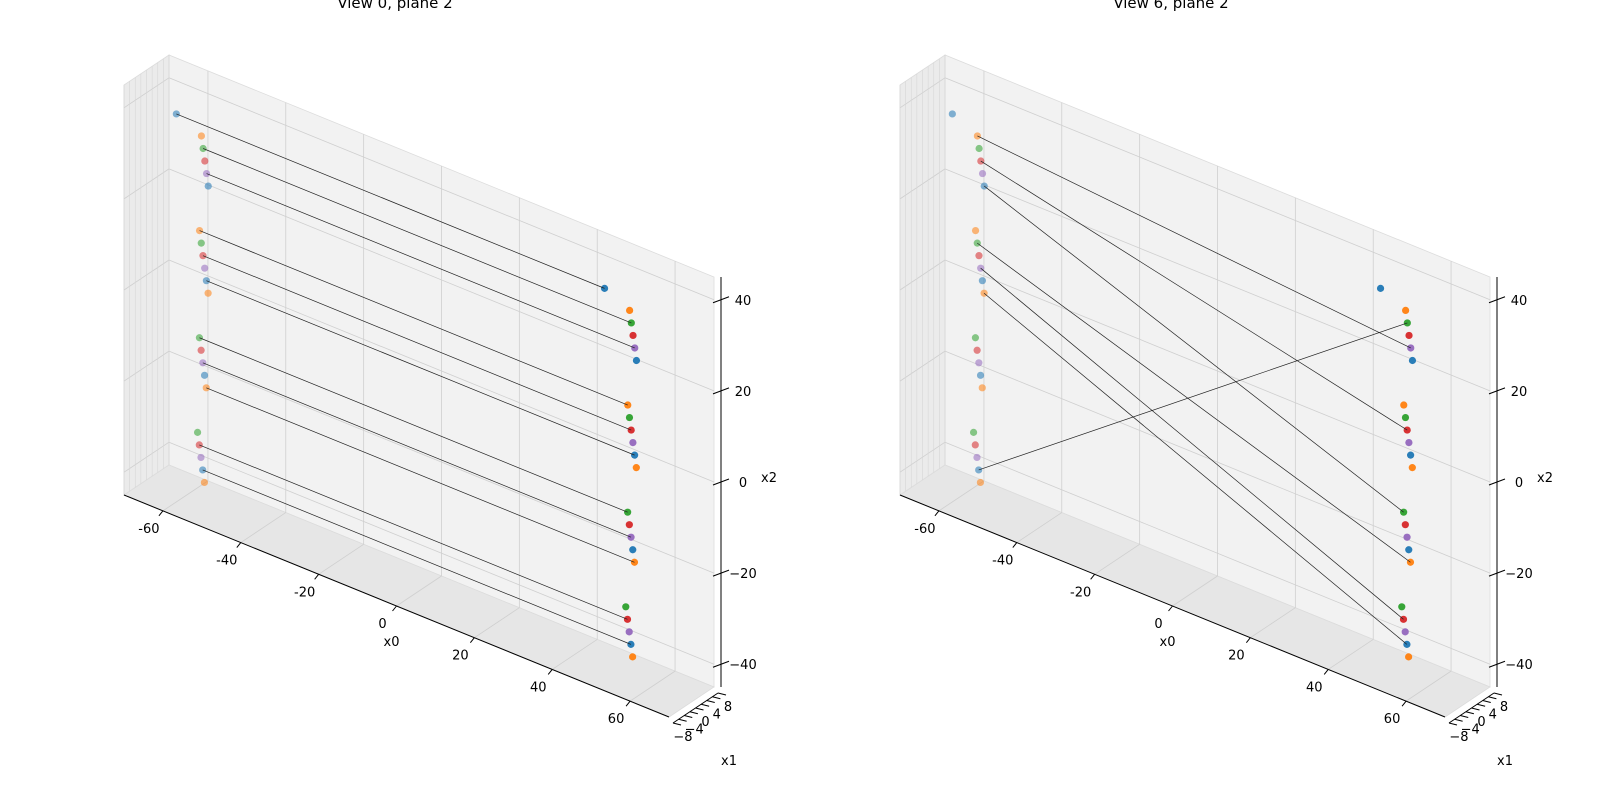 The image size is (1600, 800). Describe the element at coordinates (1504, 707) in the screenshot. I see `y-tick-label: 8` at that location.